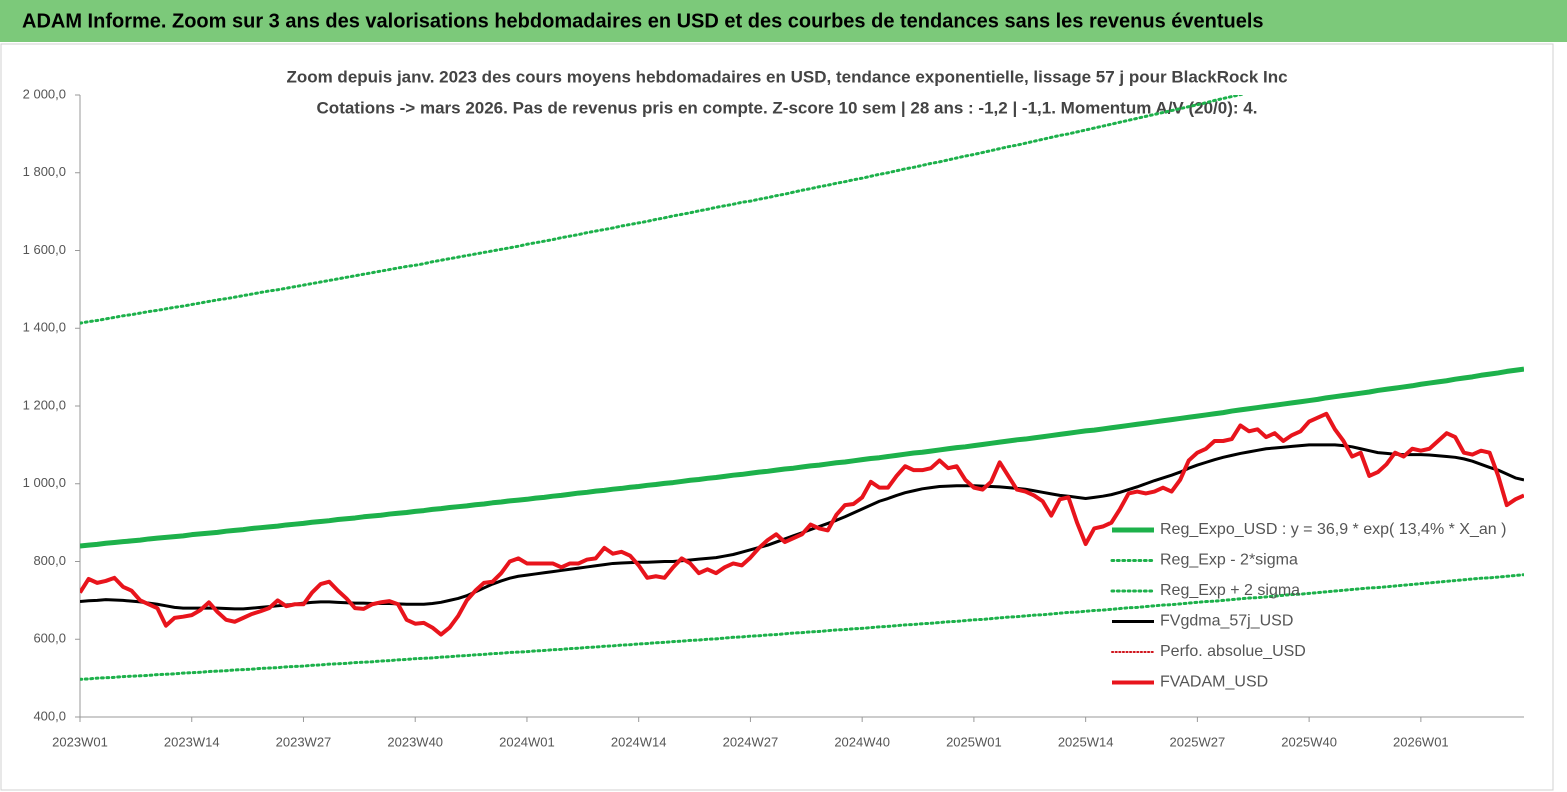 The height and width of the screenshot is (792, 1567). Describe the element at coordinates (49, 638) in the screenshot. I see `y-tick-label: 600,0` at that location.